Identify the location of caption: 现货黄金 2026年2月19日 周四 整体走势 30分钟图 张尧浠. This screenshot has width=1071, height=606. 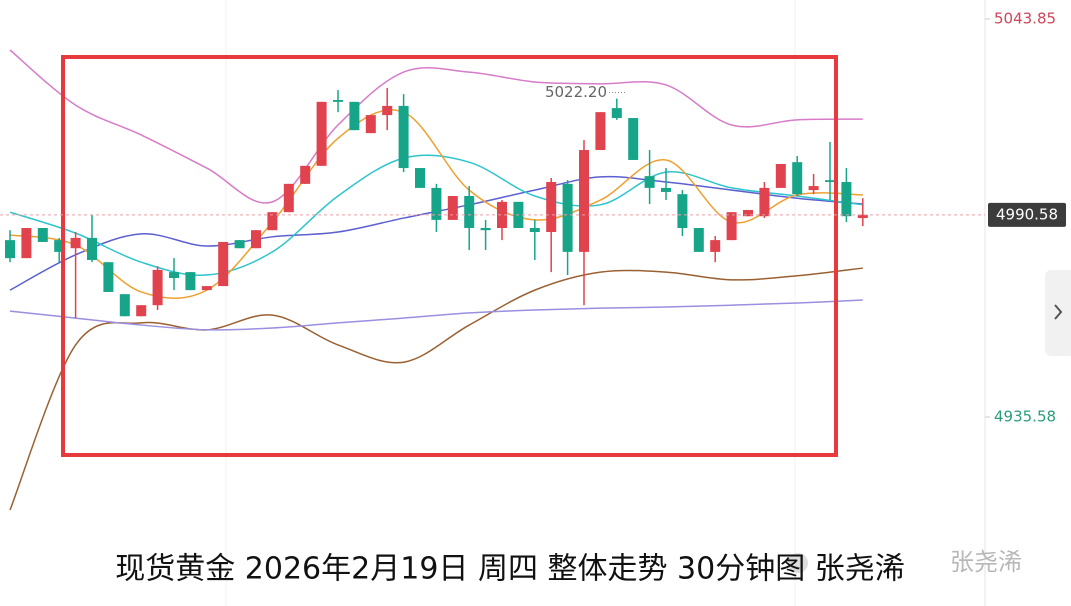
(509, 569).